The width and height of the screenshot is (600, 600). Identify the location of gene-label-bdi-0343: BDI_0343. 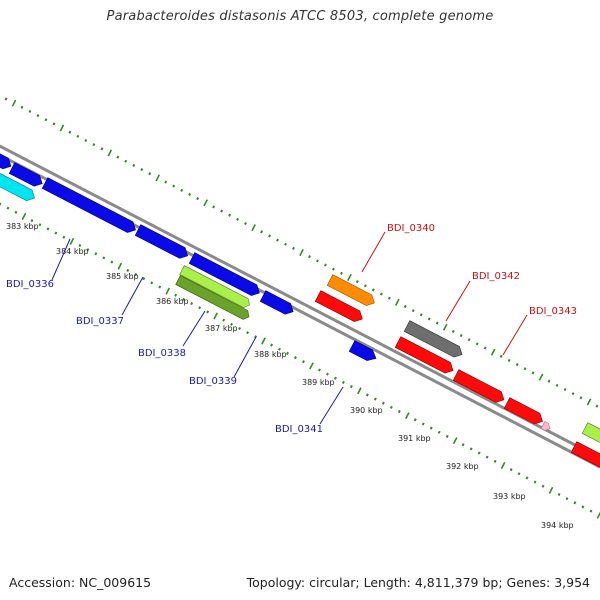
(553, 311).